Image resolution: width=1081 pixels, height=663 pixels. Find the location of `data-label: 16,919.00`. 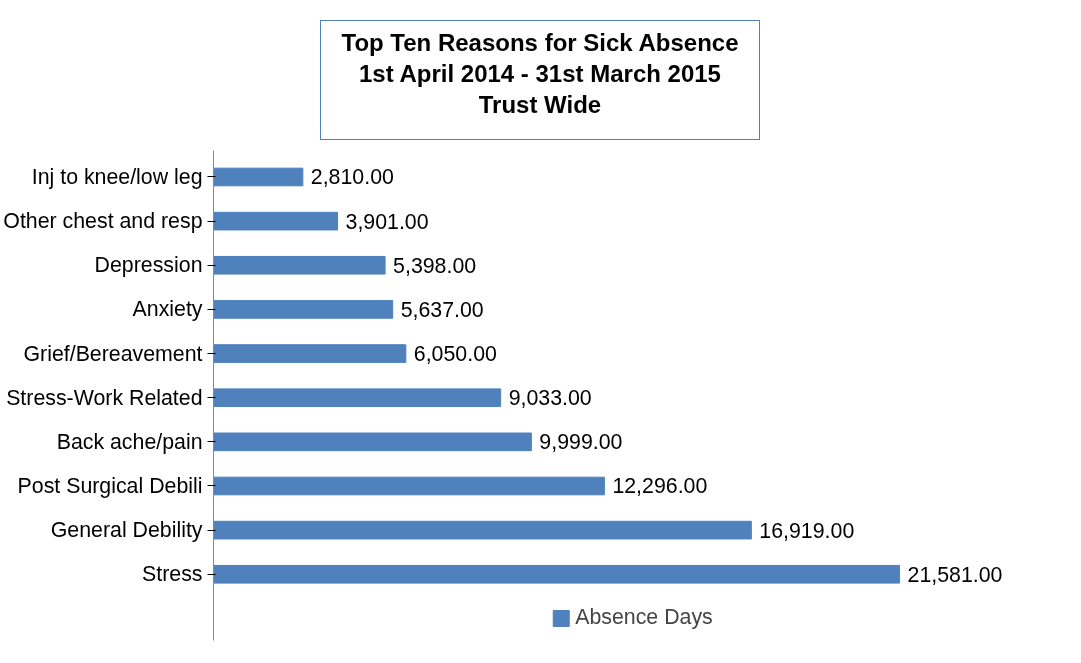

data-label: 16,919.00 is located at coordinates (807, 530).